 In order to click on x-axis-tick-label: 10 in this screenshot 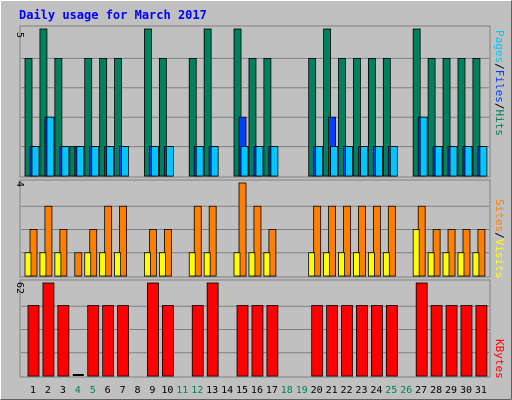, I will do `click(167, 390)`.